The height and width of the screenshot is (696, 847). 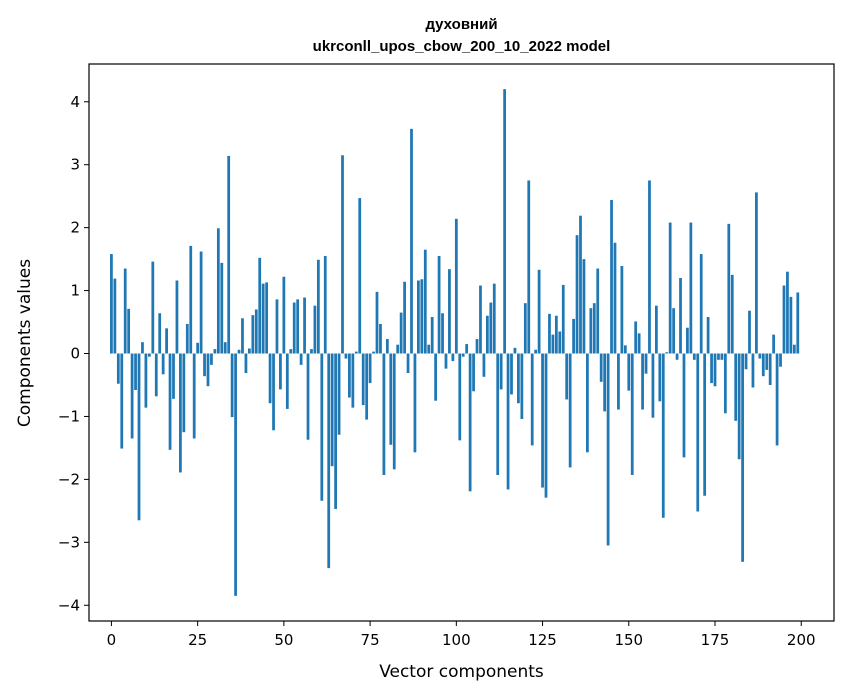 I want to click on x-tick-label-75: 75, so click(x=370, y=640).